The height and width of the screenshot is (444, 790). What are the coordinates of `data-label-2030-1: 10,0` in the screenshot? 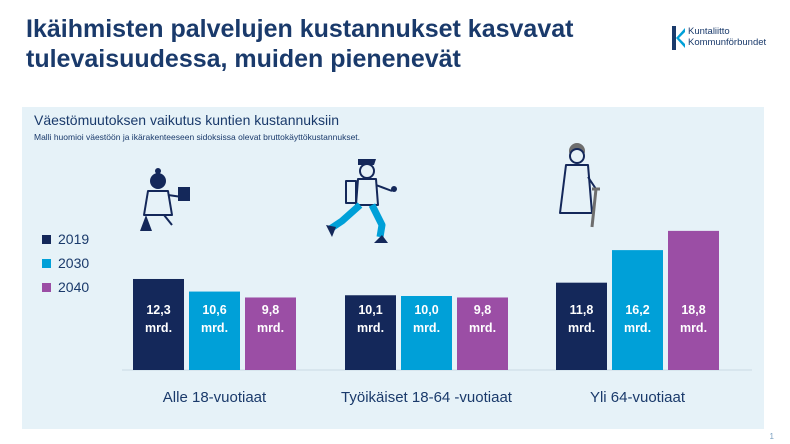 It's located at (426, 310).